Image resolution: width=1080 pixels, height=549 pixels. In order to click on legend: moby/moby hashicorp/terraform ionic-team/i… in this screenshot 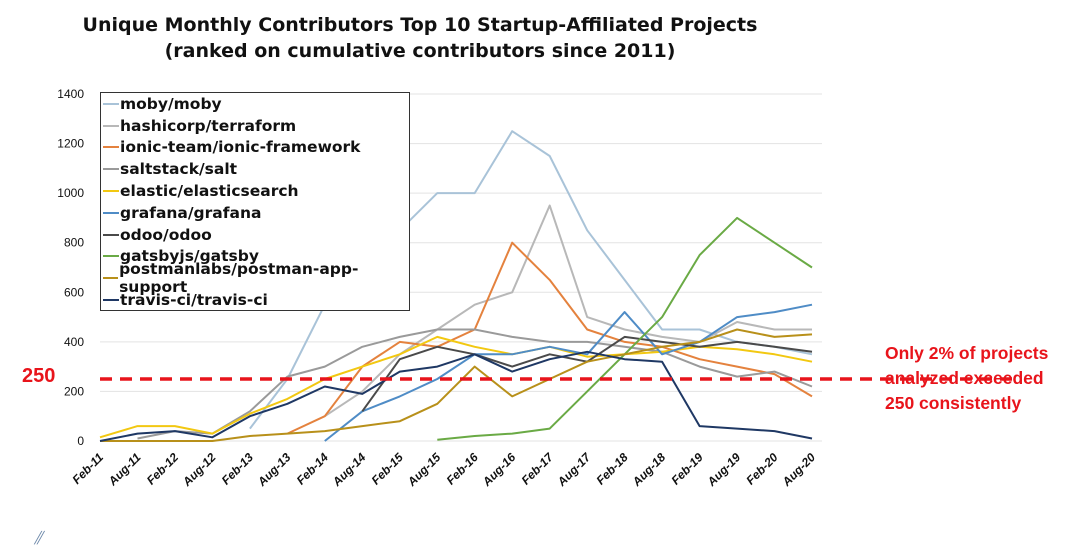, I will do `click(255, 201)`.